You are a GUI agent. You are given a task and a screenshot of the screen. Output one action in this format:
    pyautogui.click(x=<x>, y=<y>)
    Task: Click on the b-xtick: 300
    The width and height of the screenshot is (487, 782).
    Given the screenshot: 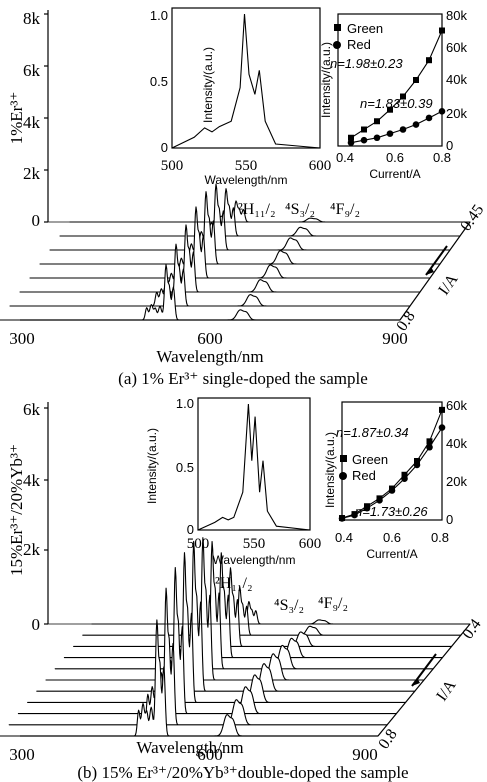 What is the action you would take?
    pyautogui.click(x=22, y=754)
    